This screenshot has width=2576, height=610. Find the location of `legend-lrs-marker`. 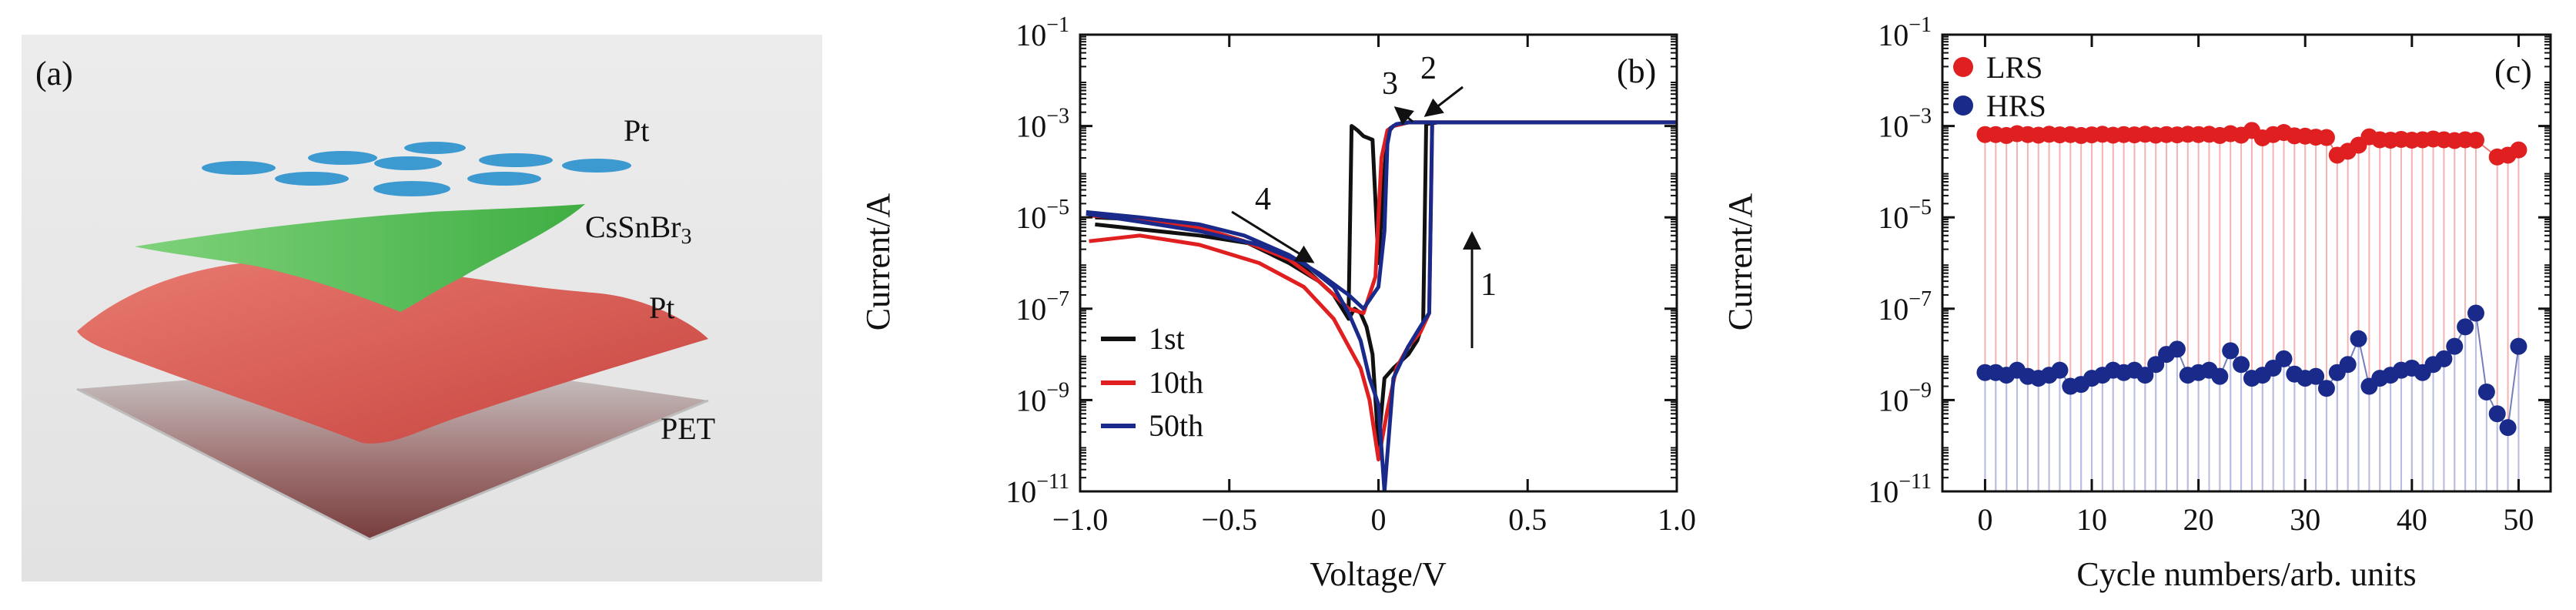

legend-lrs-marker is located at coordinates (1963, 67).